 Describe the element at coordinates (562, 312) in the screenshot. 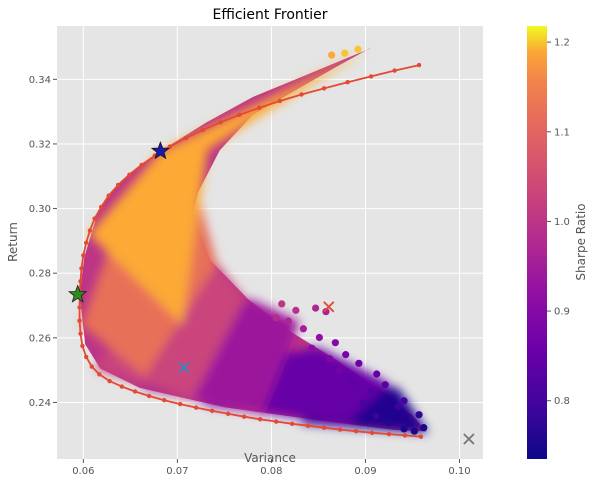

I see `colorbar-tick-label: 0.9` at that location.